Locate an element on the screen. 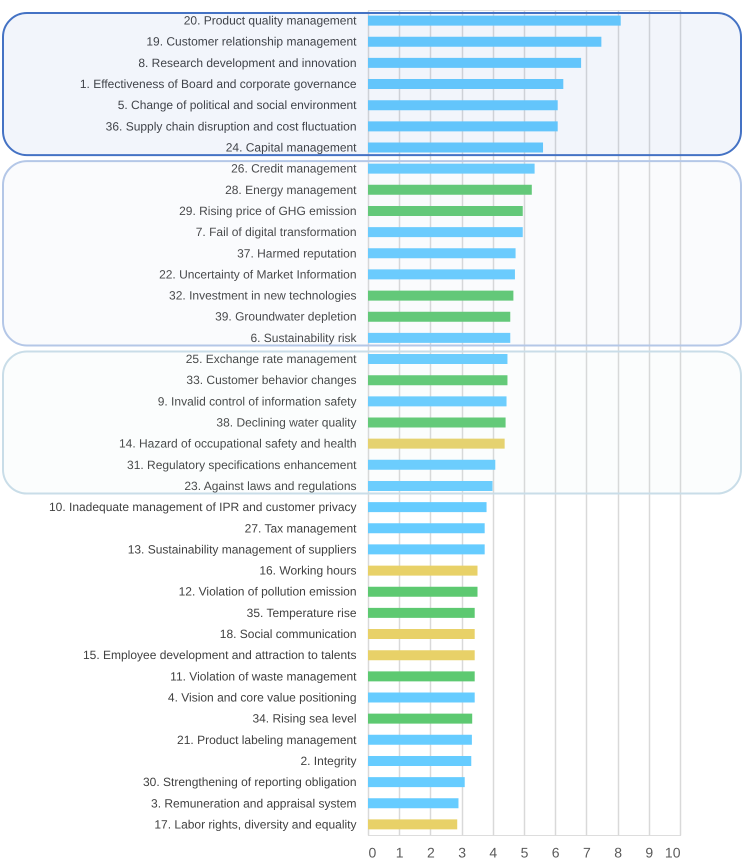 The width and height of the screenshot is (742, 862). y-tick-label: 17. Labor rights, diversity and equality is located at coordinates (255, 824).